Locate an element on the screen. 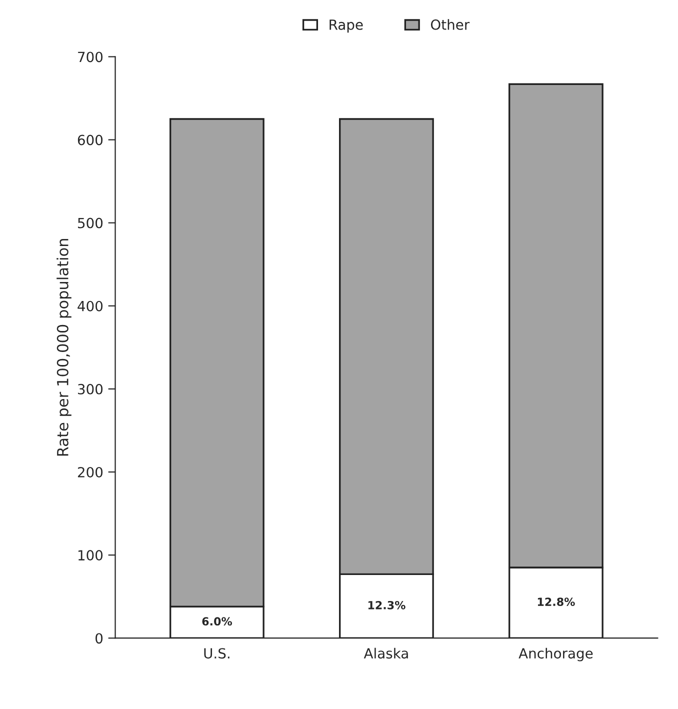 The height and width of the screenshot is (709, 678). y-tick-label: 200 is located at coordinates (90, 472).